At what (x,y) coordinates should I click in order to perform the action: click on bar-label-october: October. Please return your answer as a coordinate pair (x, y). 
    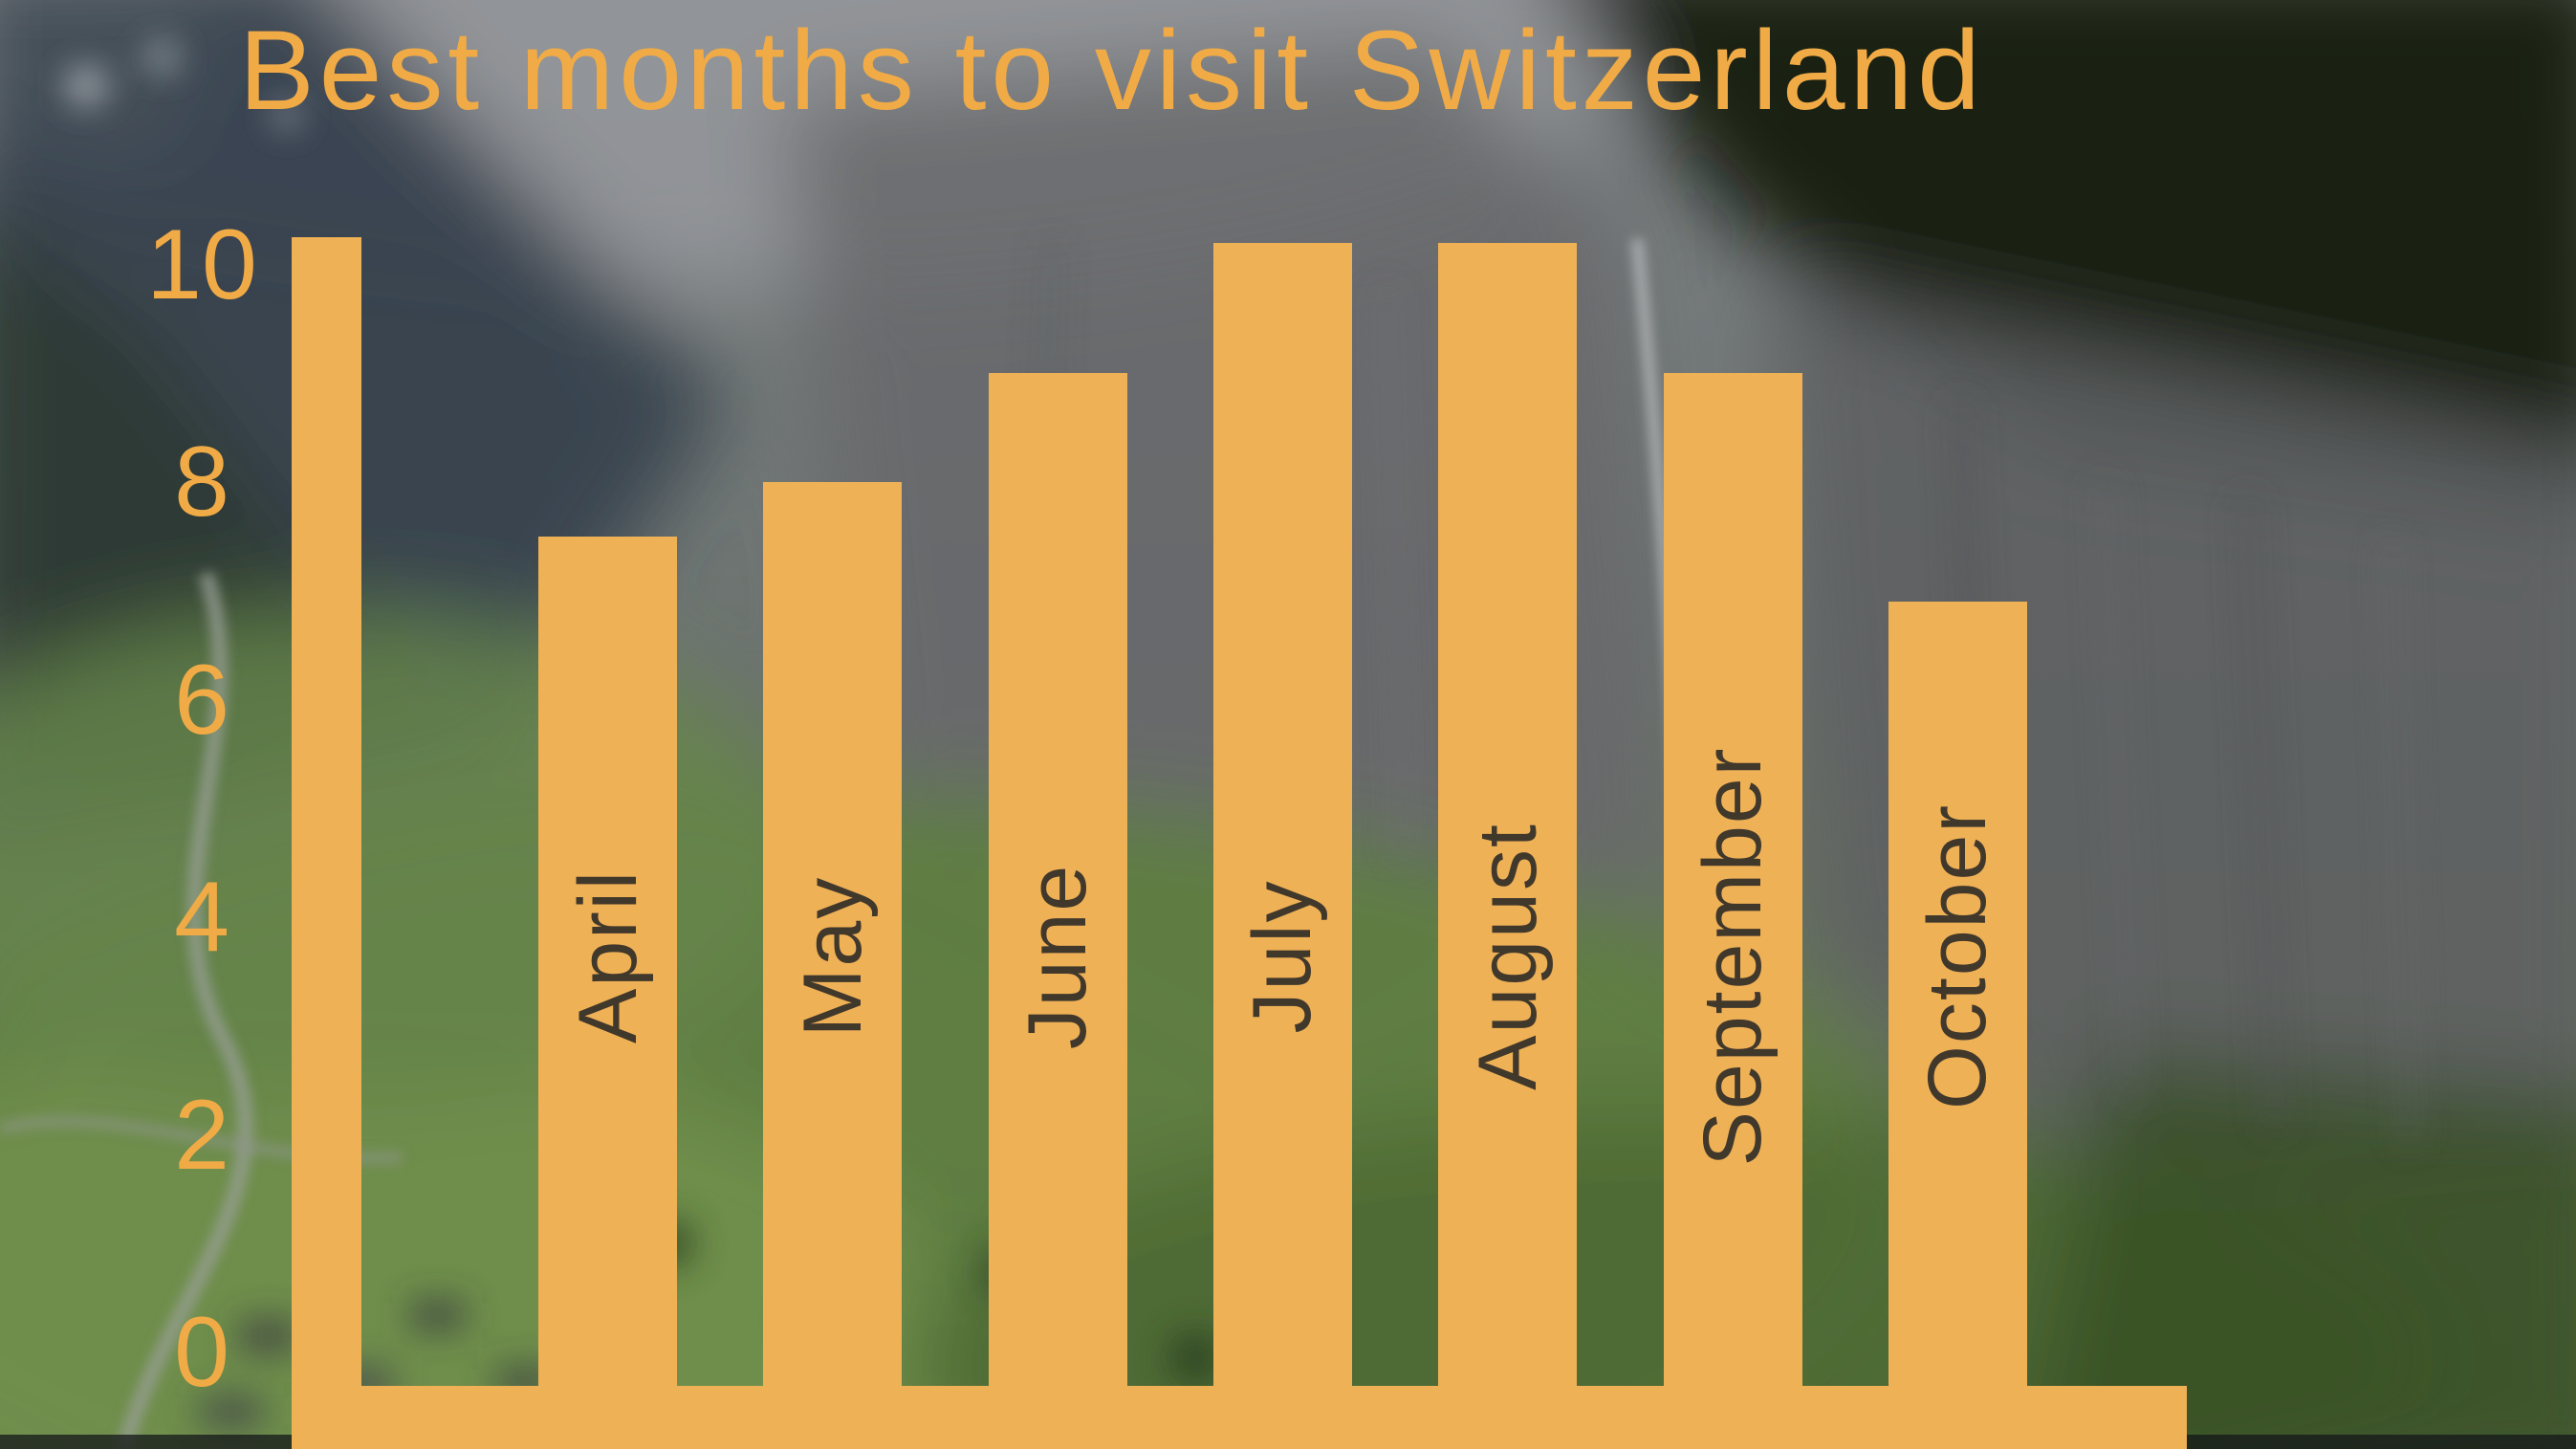
    Looking at the image, I should click on (1957, 956).